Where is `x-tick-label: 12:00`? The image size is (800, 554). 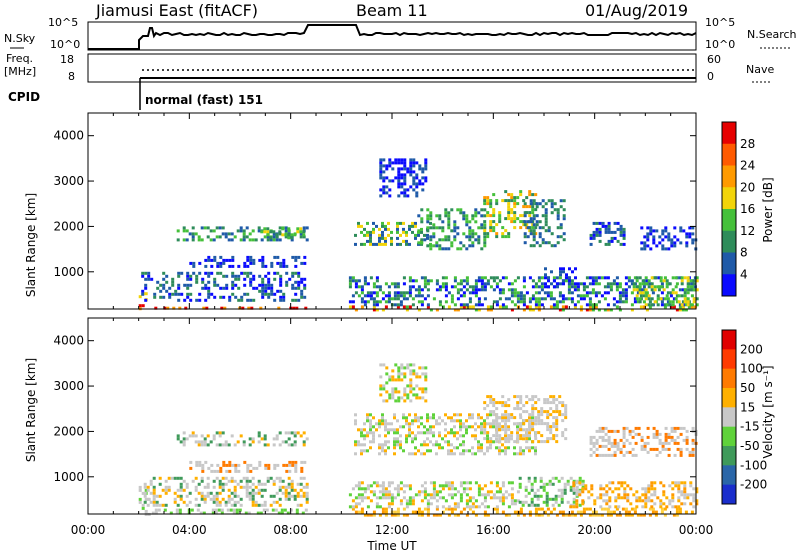 x-tick-label: 12:00 is located at coordinates (392, 530).